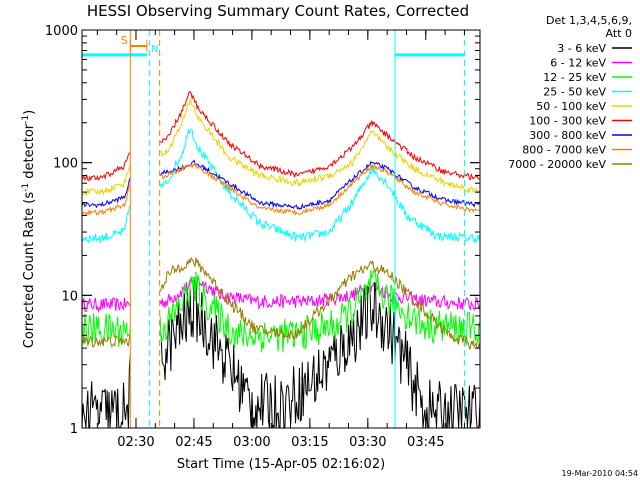 The height and width of the screenshot is (480, 640). What do you see at coordinates (574, 77) in the screenshot?
I see `legend-entry-label: 12 - 25 keV` at bounding box center [574, 77].